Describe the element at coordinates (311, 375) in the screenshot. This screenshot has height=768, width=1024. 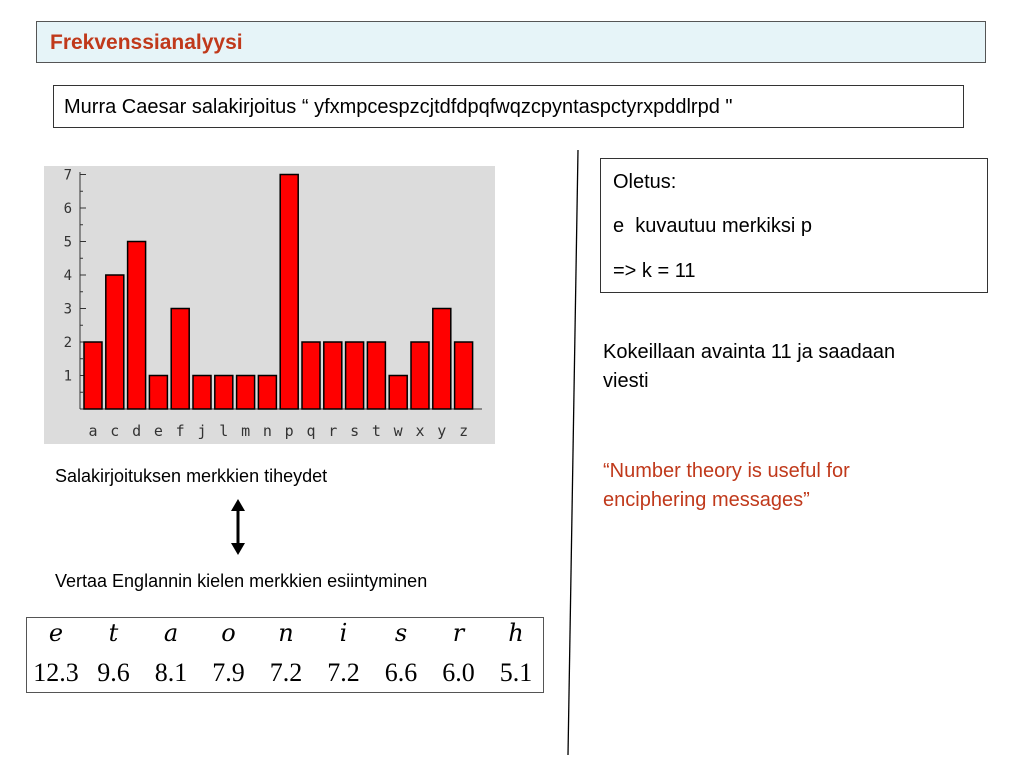
I see `bar-q` at that location.